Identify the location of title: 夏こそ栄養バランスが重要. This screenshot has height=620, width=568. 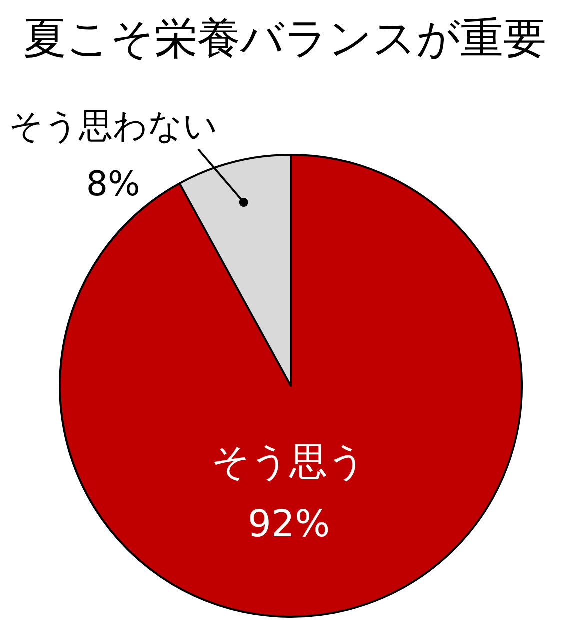
(285, 39).